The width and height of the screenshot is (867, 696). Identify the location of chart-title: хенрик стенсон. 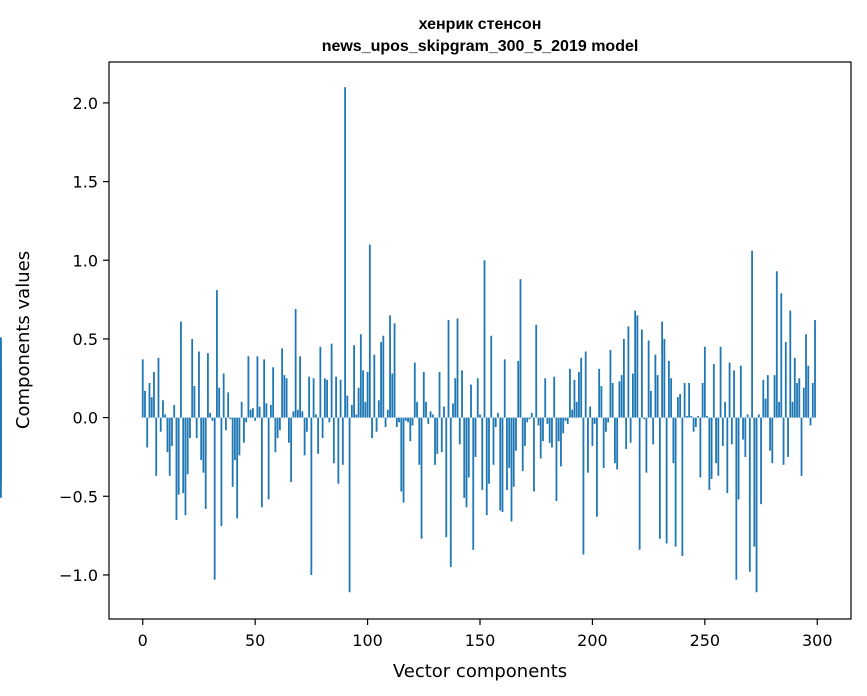
(480, 24).